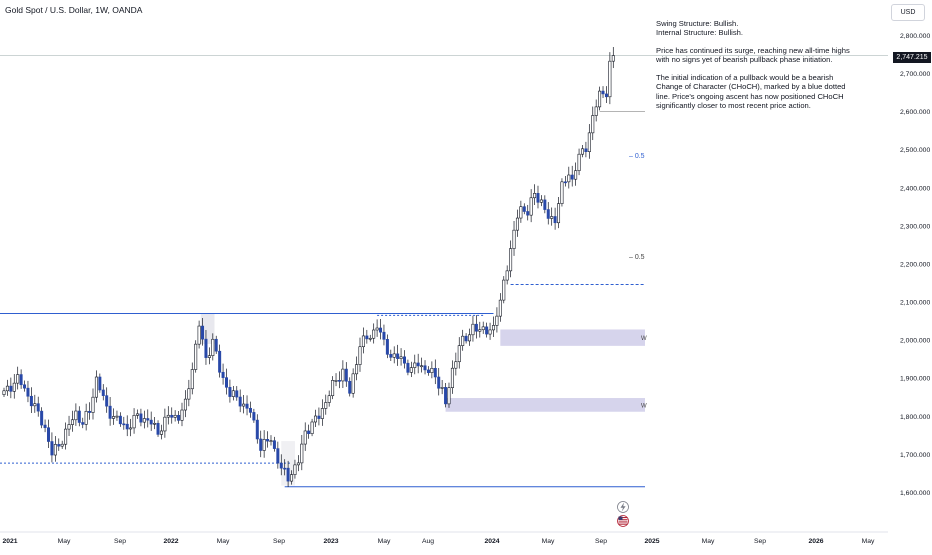 The height and width of the screenshot is (555, 932). I want to click on x-tick-label: May, so click(223, 541).